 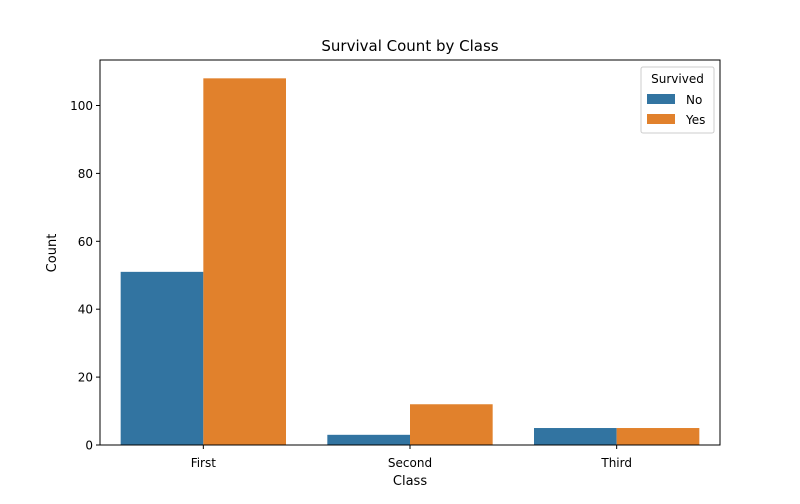 What do you see at coordinates (409, 46) in the screenshot?
I see `chart-title: Survival Count by Class` at bounding box center [409, 46].